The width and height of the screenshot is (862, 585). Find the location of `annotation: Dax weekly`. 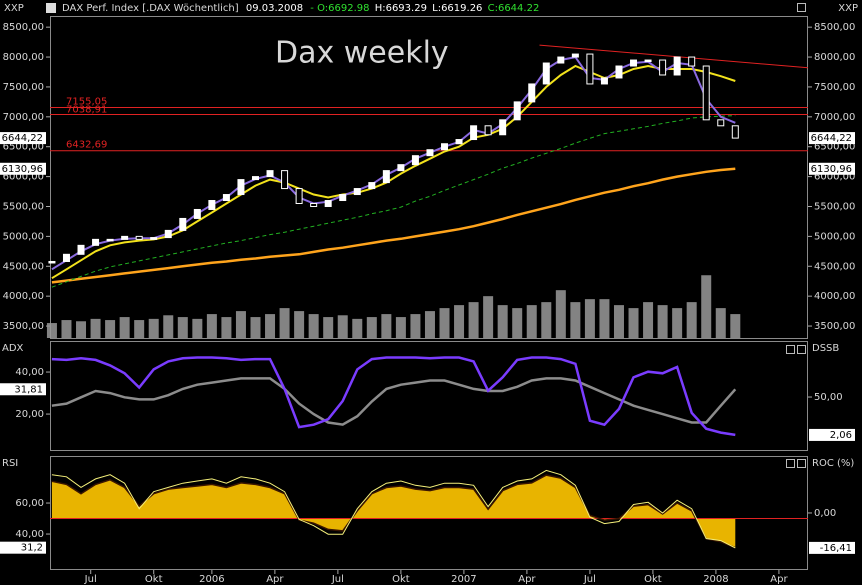

annotation: Dax weekly is located at coordinates (362, 53).